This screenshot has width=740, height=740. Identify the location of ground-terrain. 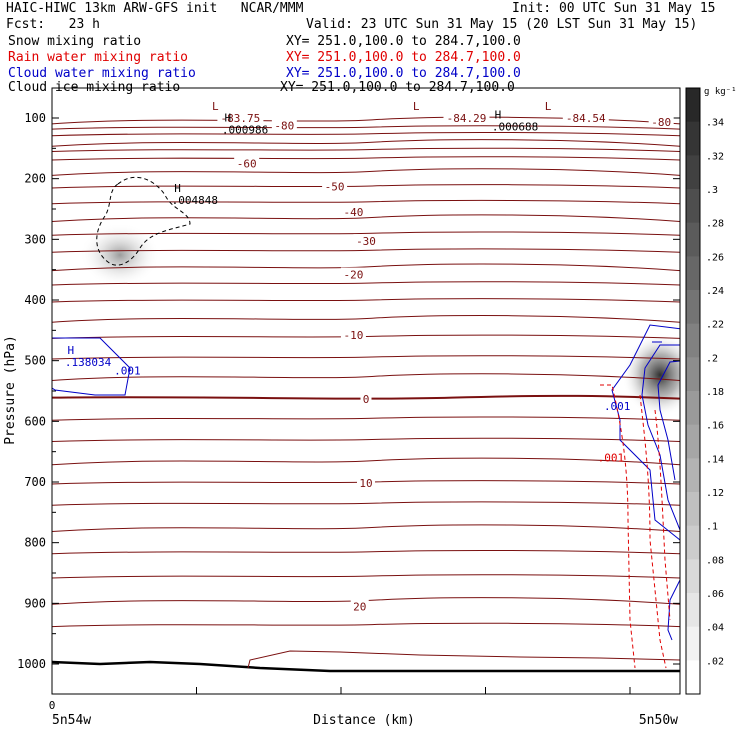
(366, 666).